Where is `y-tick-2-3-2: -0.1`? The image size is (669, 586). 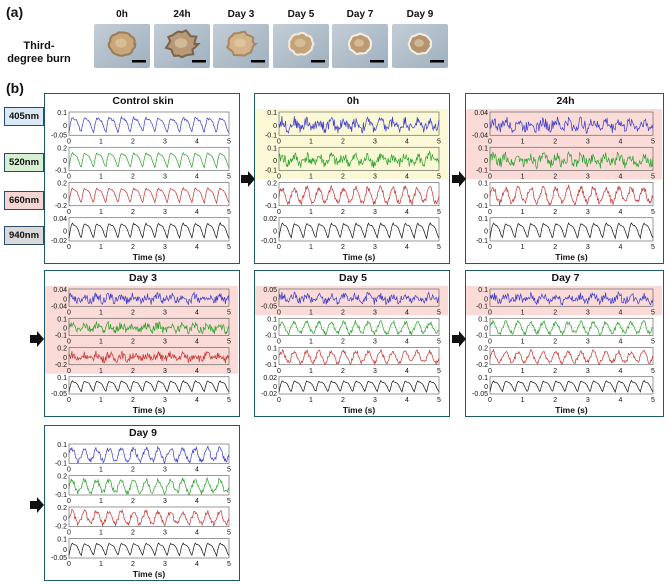 y-tick-2-3-2: -0.1 is located at coordinates (482, 241).